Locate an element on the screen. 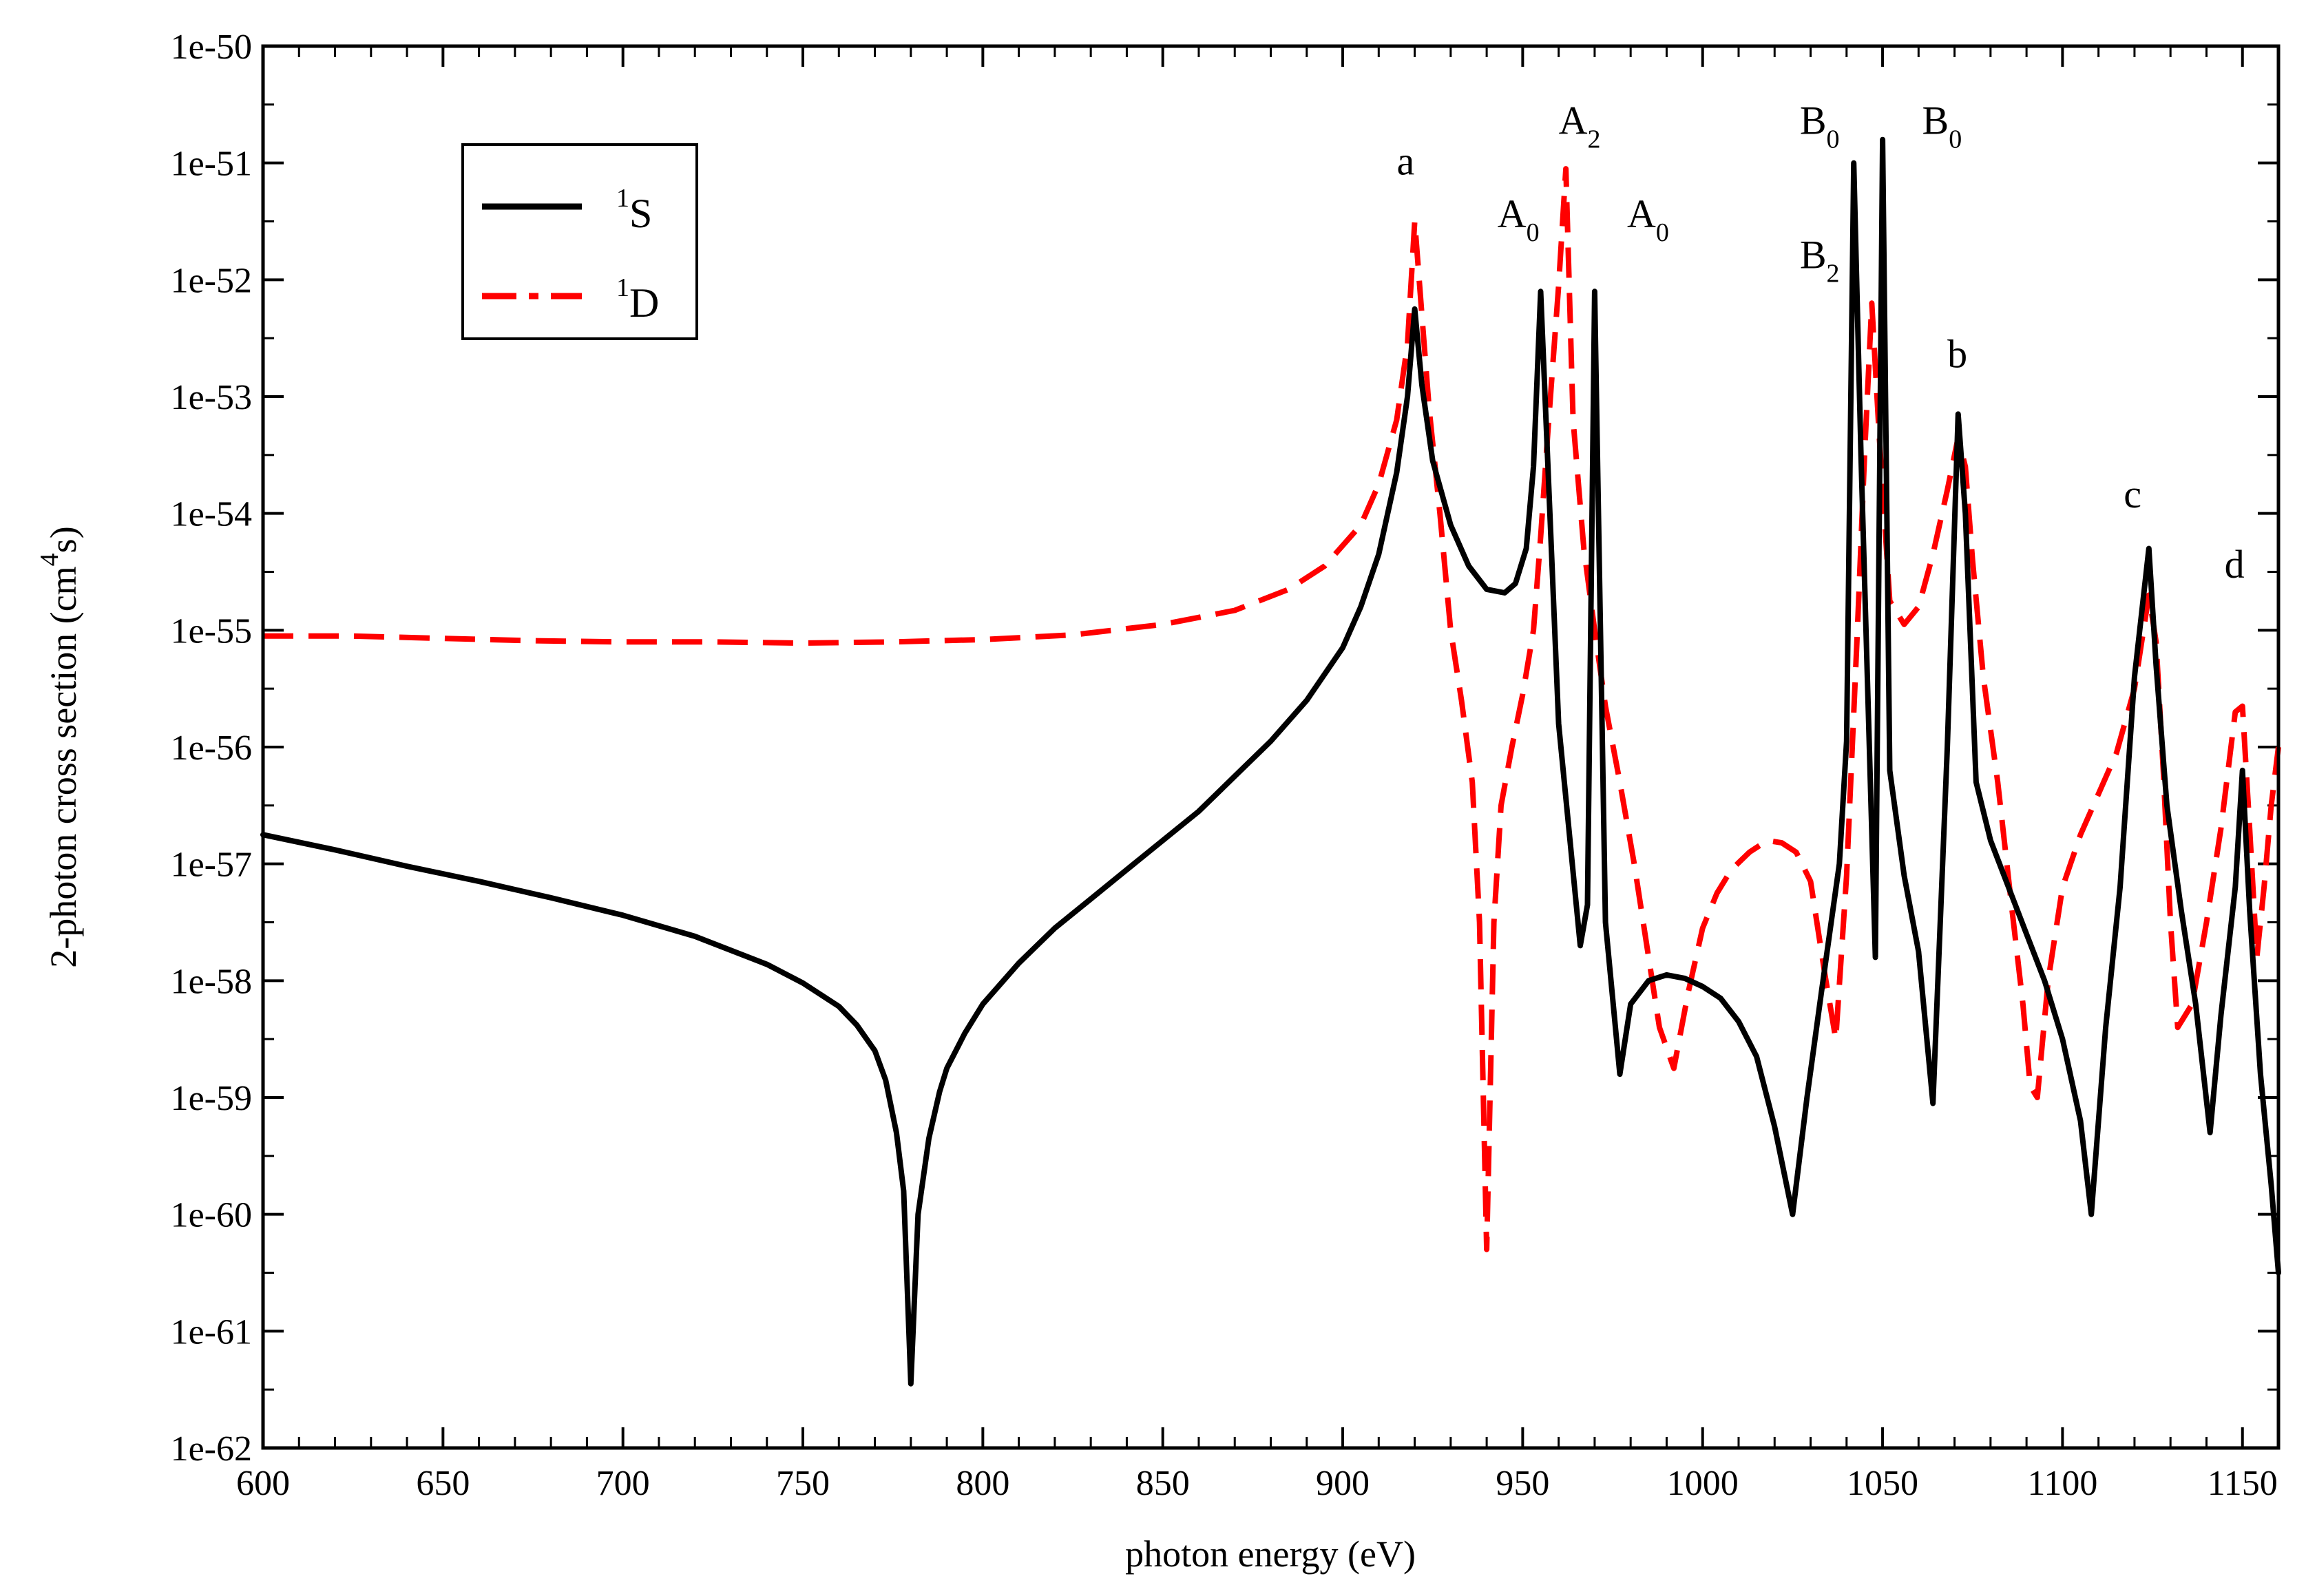 The width and height of the screenshot is (2306, 1596). peak-label-text: b is located at coordinates (1957, 354).